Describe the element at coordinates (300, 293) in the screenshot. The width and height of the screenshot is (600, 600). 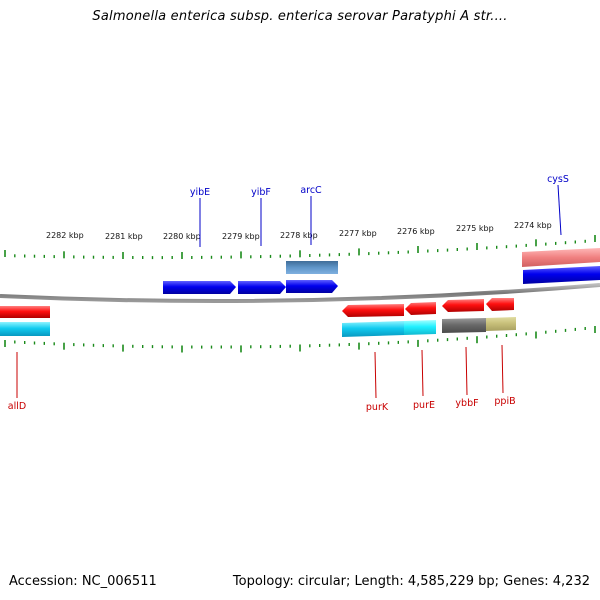
I see `genome-backbone` at that location.